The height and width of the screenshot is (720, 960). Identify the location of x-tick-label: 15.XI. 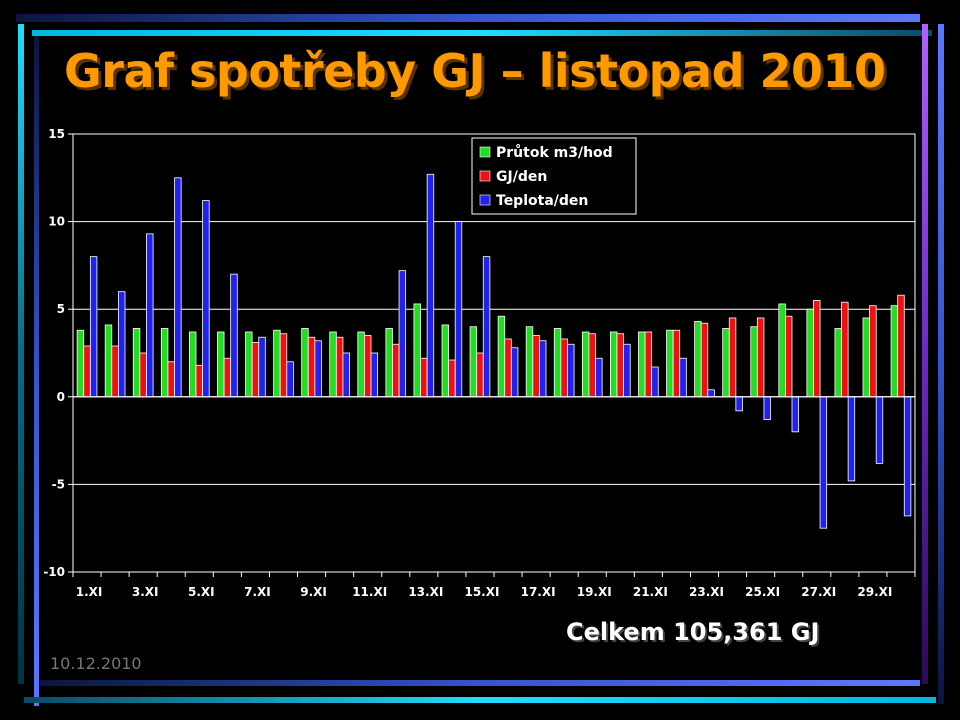
(481, 592).